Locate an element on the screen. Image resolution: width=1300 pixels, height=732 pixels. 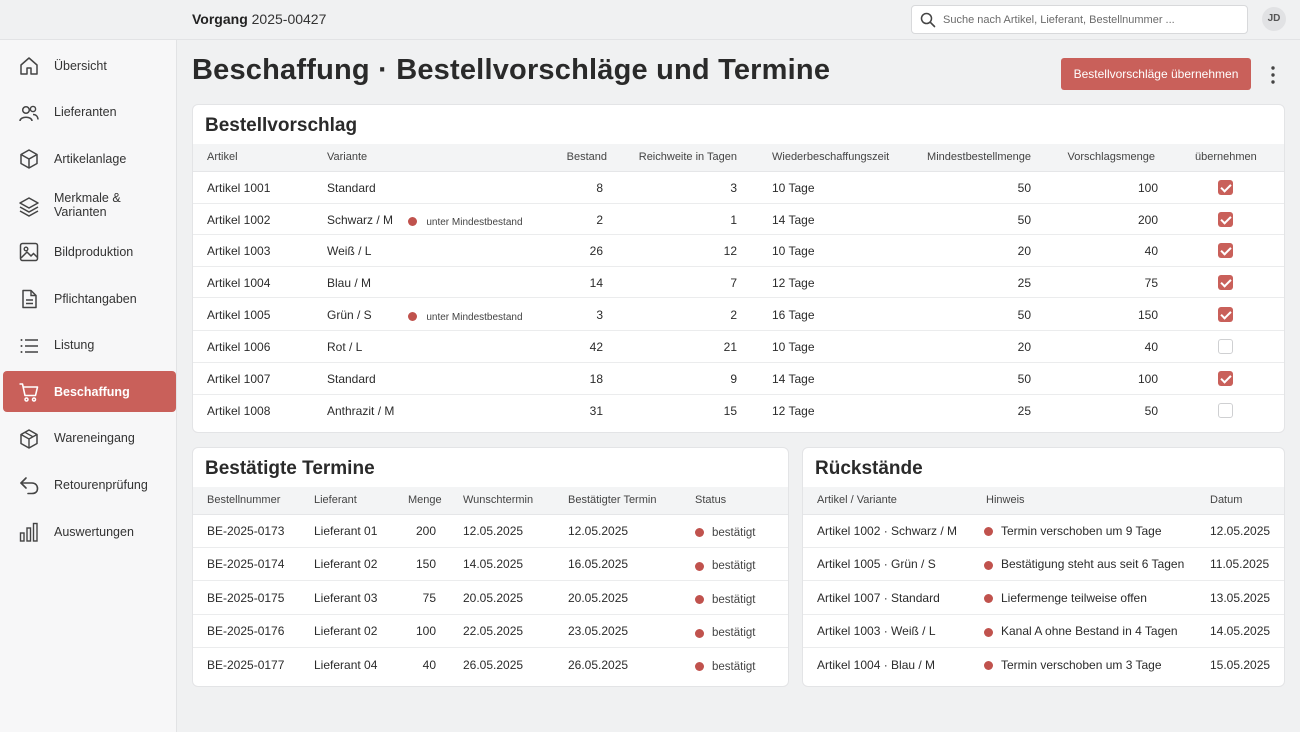
col-menge: Menge is located at coordinates (425, 500).